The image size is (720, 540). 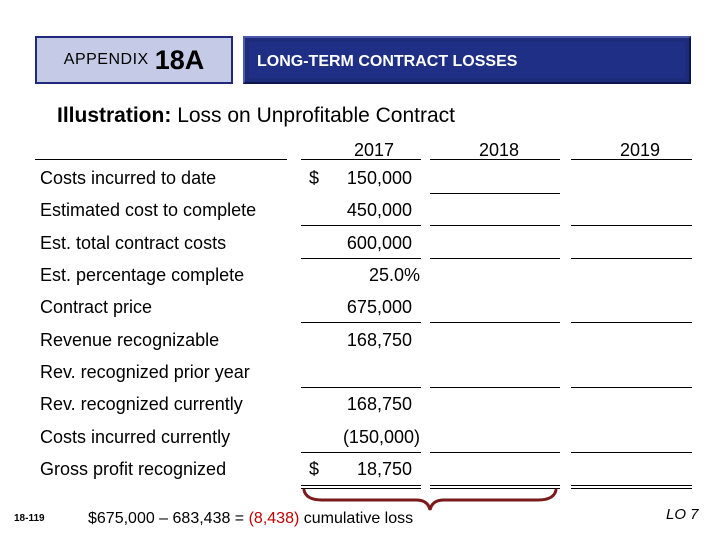 What do you see at coordinates (179, 59) in the screenshot?
I see `appendix-number: 18A` at bounding box center [179, 59].